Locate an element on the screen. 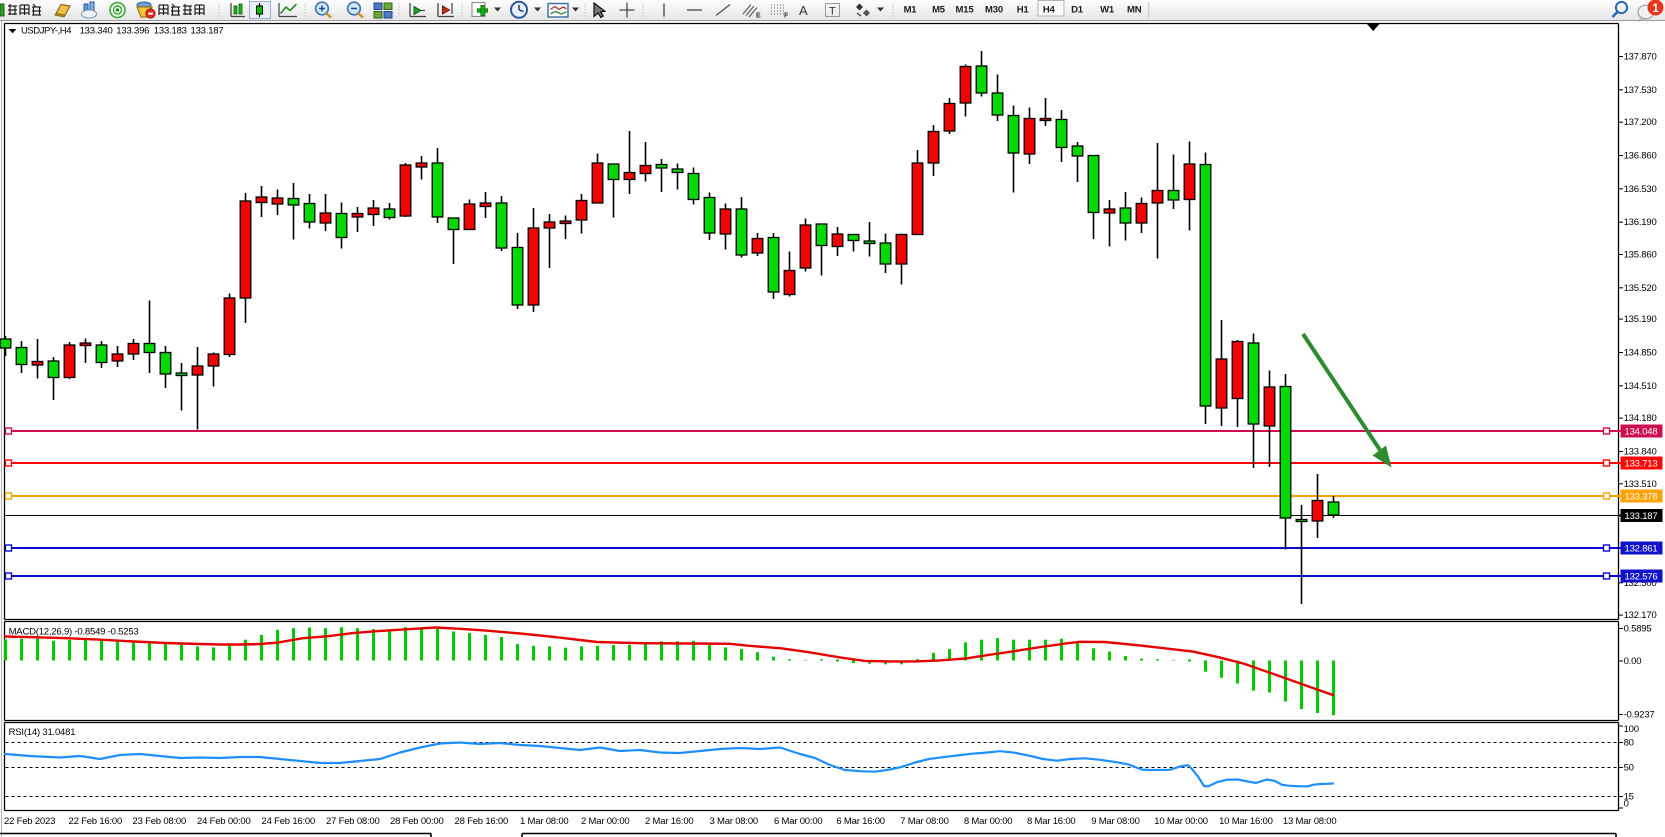 The width and height of the screenshot is (1665, 837). svg-text: 136.190 is located at coordinates (1640, 222).